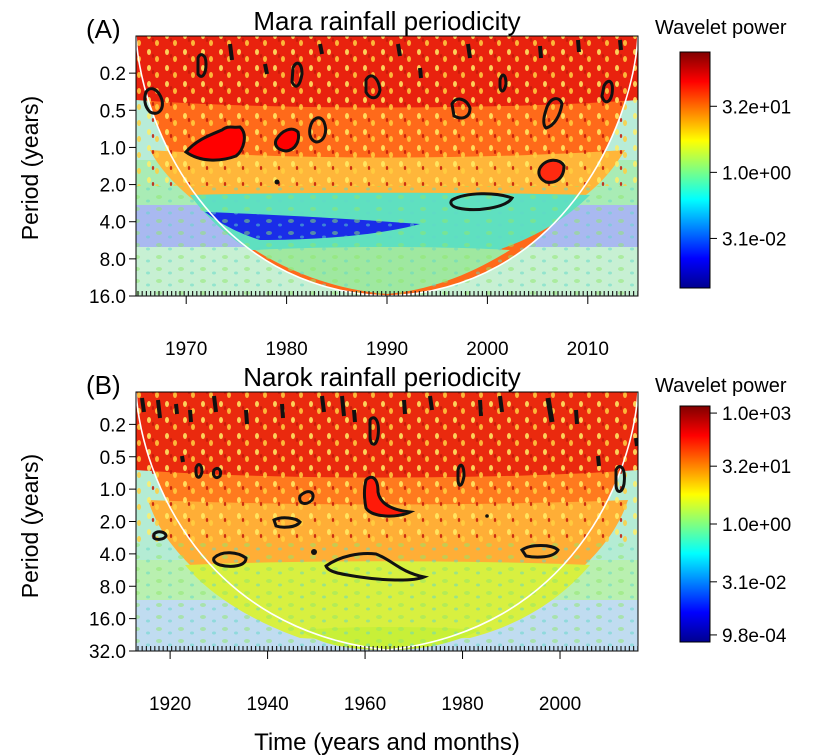 This screenshot has width=832, height=755. Describe the element at coordinates (267, 704) in the screenshot. I see `x-tick-label: 1940` at that location.